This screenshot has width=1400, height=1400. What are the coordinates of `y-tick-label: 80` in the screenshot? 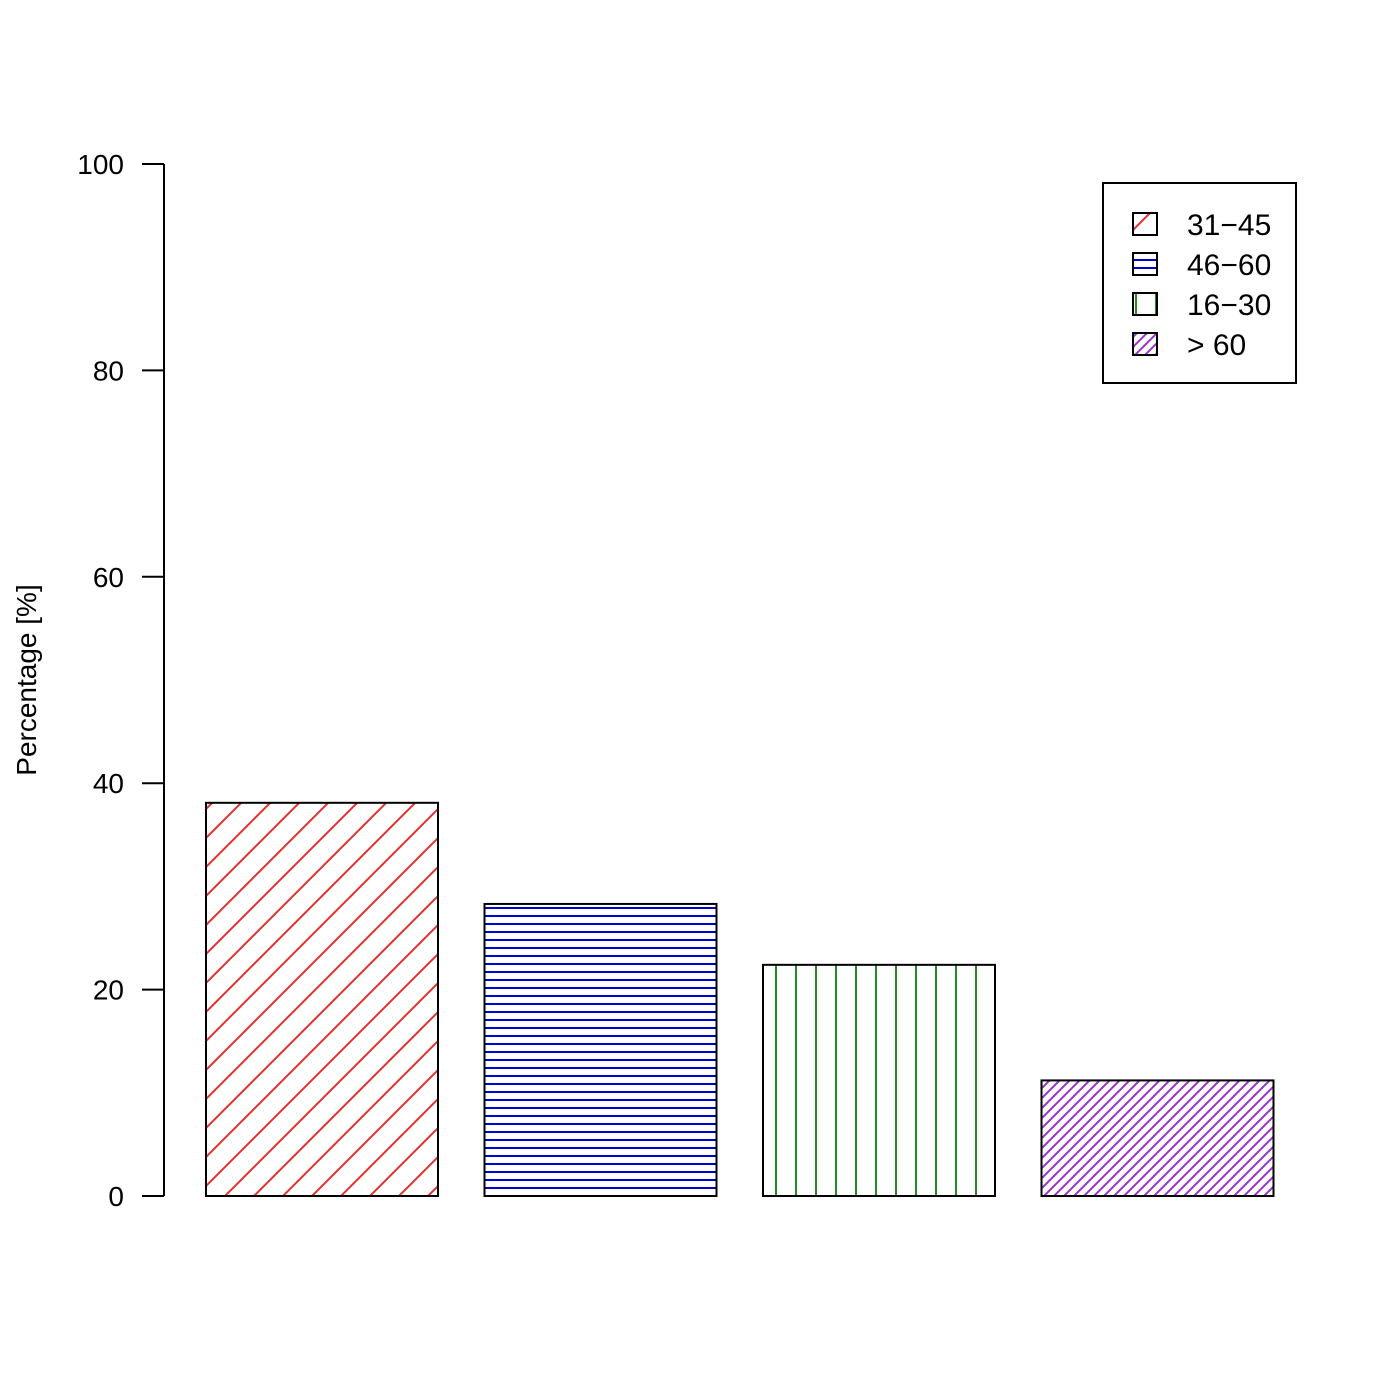 It's located at (108, 370).